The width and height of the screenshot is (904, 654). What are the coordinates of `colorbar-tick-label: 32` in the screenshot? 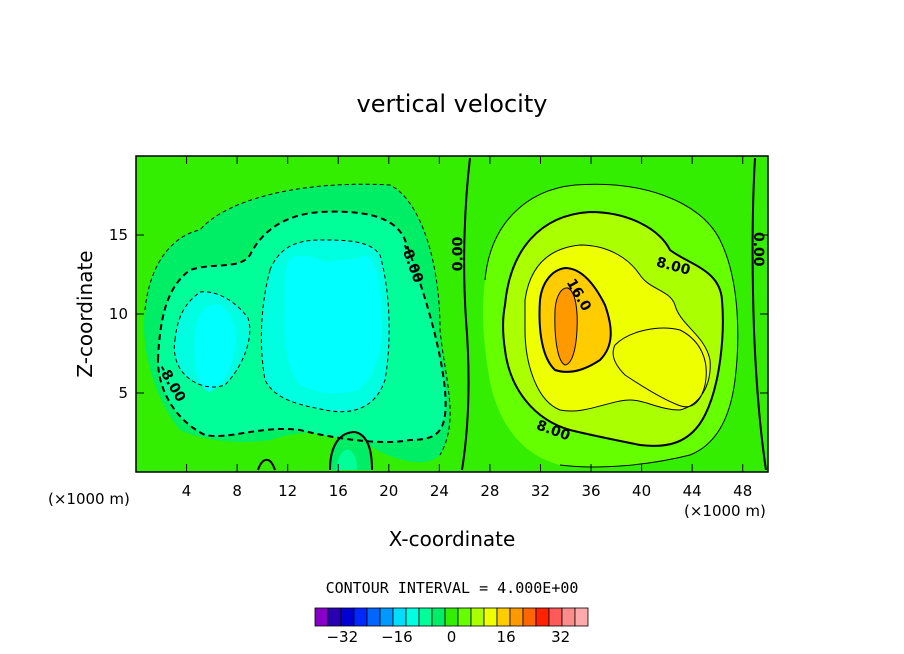 It's located at (560, 637).